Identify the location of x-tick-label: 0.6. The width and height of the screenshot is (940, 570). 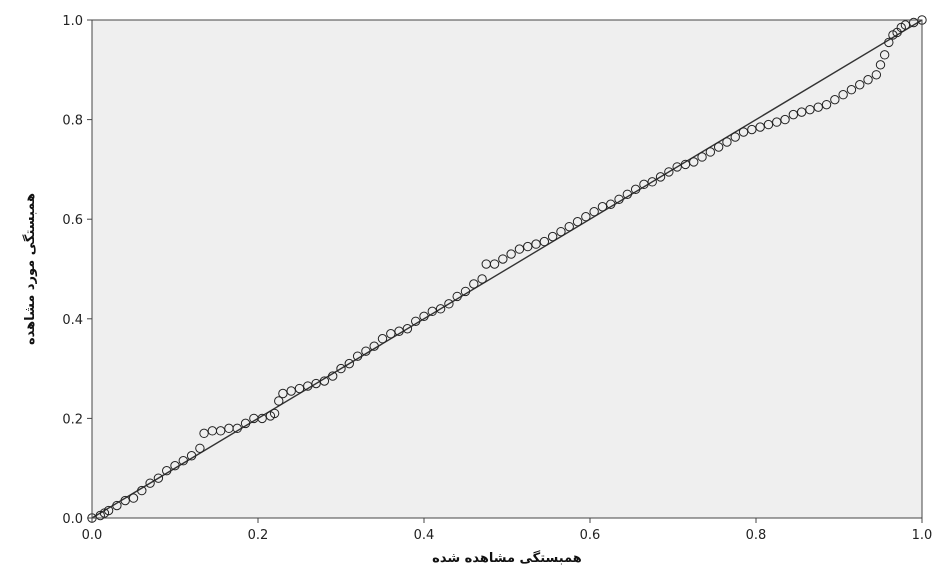
(590, 535).